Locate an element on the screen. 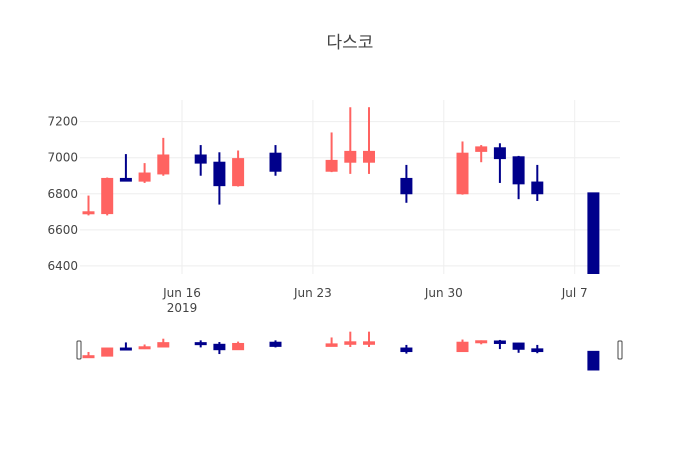  range-slider is located at coordinates (349, 351).